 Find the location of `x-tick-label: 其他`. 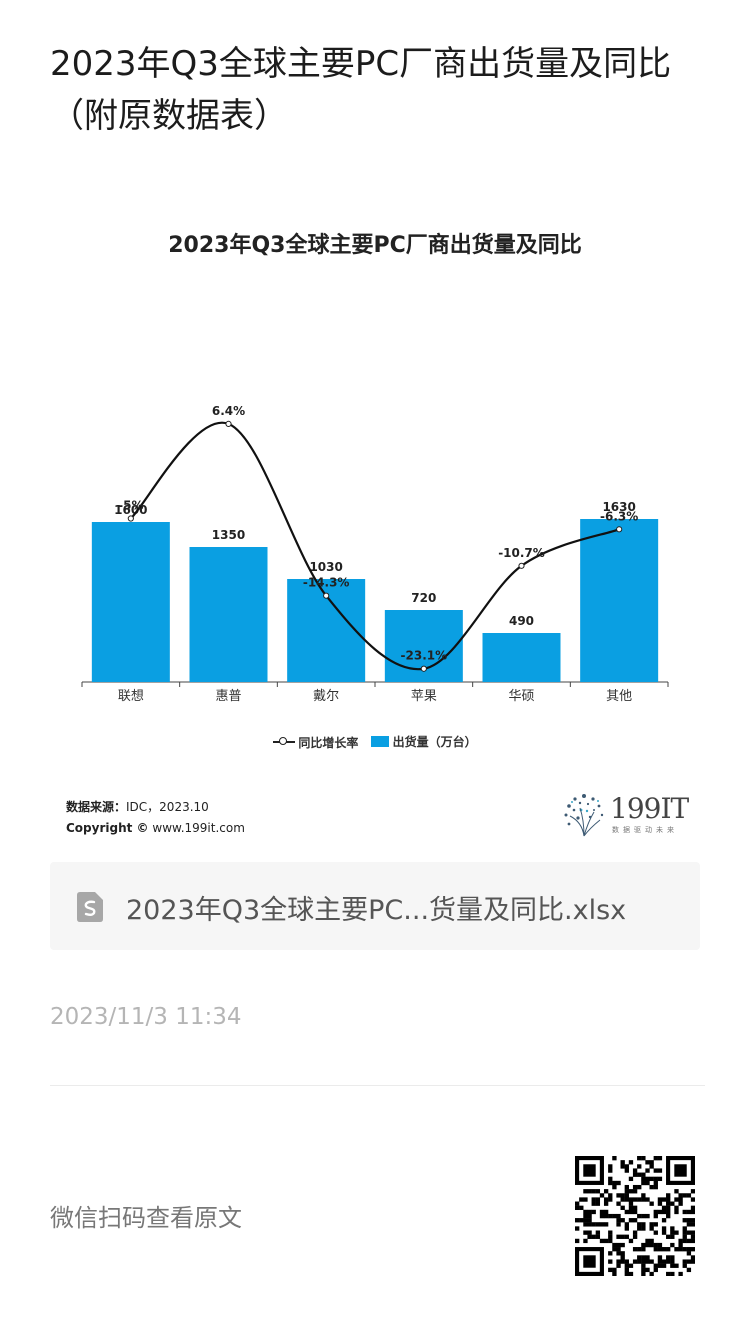

x-tick-label: 其他 is located at coordinates (619, 696).